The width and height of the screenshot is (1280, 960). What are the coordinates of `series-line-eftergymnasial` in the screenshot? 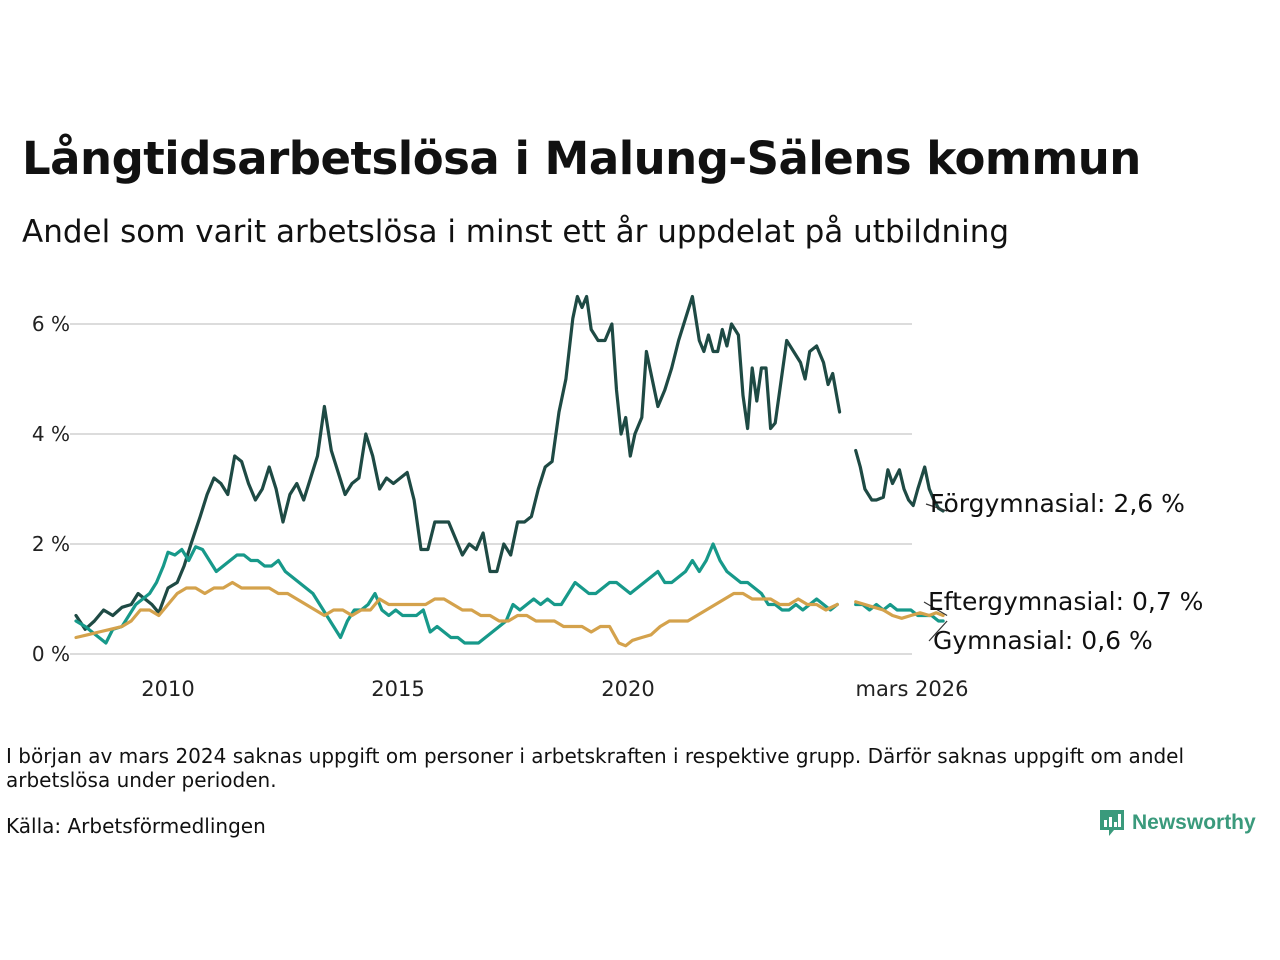 It's located at (509, 614).